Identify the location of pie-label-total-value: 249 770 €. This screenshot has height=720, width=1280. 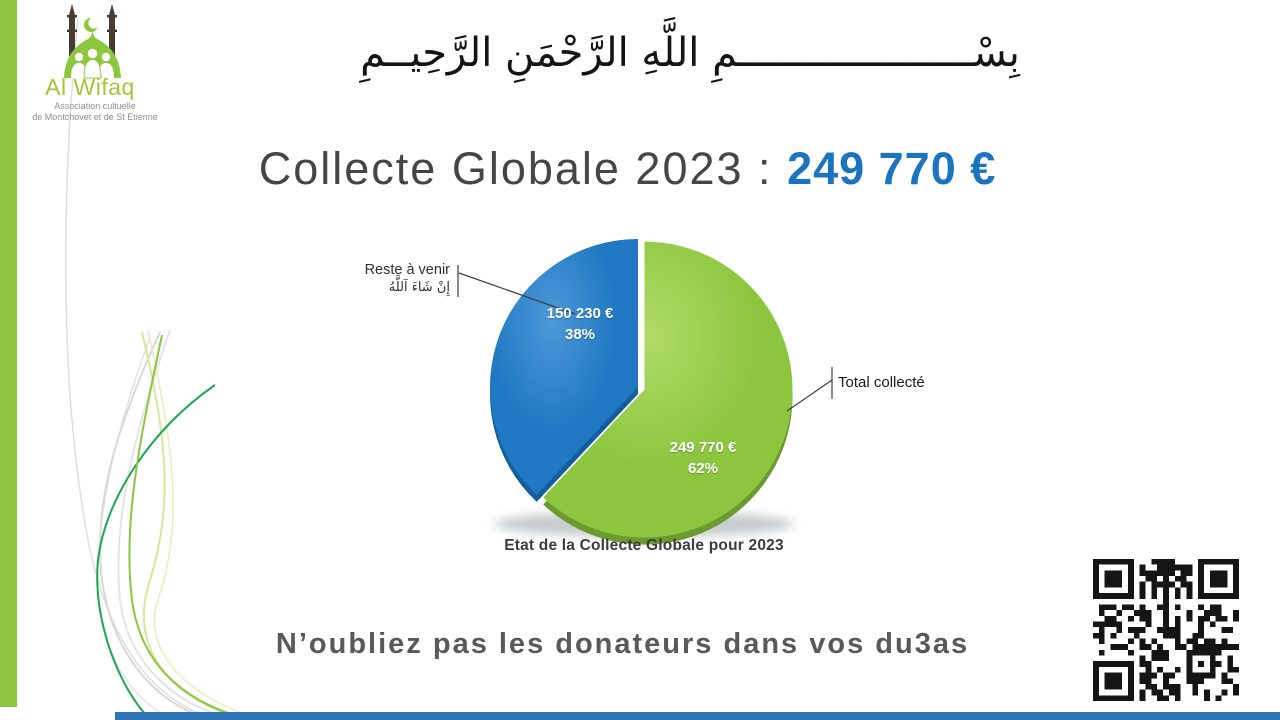
(703, 447).